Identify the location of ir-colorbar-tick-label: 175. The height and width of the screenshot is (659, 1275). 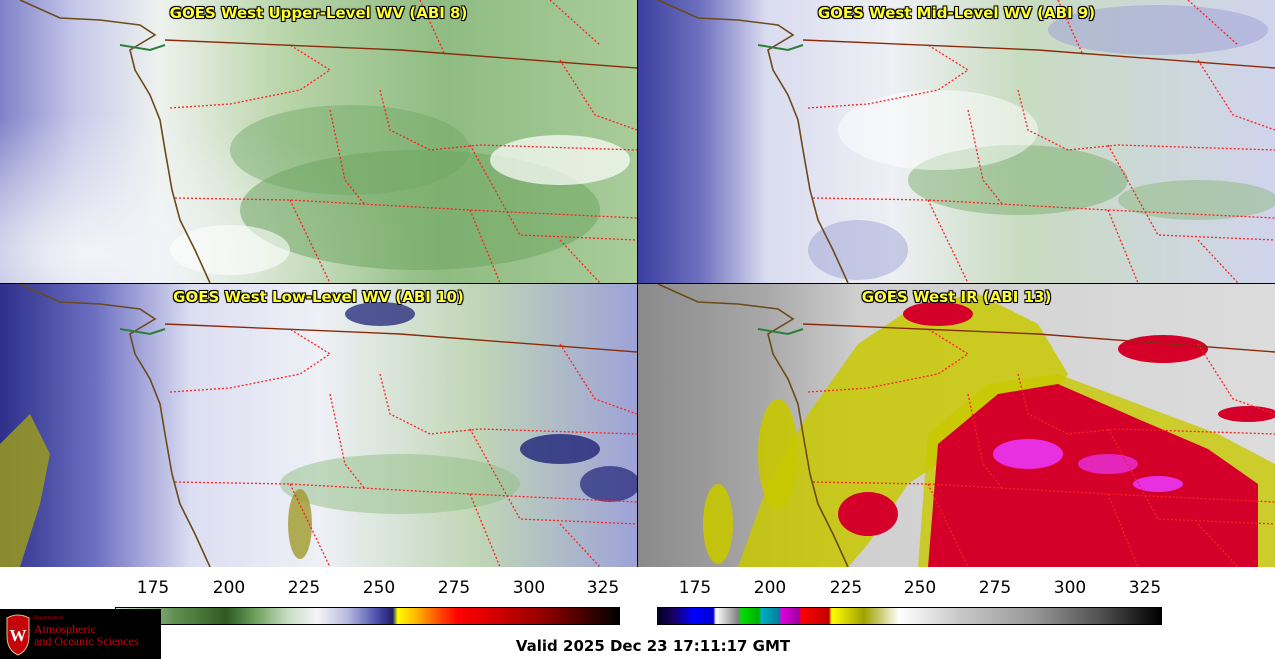
(695, 588).